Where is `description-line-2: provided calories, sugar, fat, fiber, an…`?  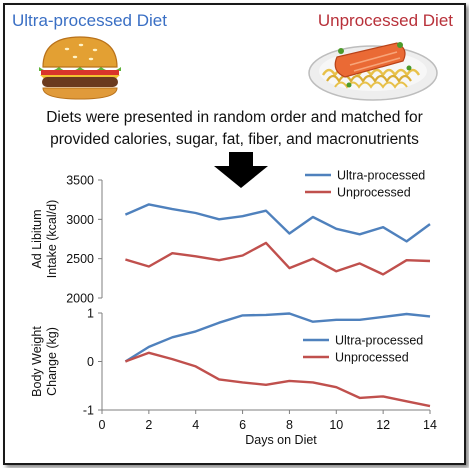 description-line-2: provided calories, sugar, fat, fiber, an… is located at coordinates (234, 139).